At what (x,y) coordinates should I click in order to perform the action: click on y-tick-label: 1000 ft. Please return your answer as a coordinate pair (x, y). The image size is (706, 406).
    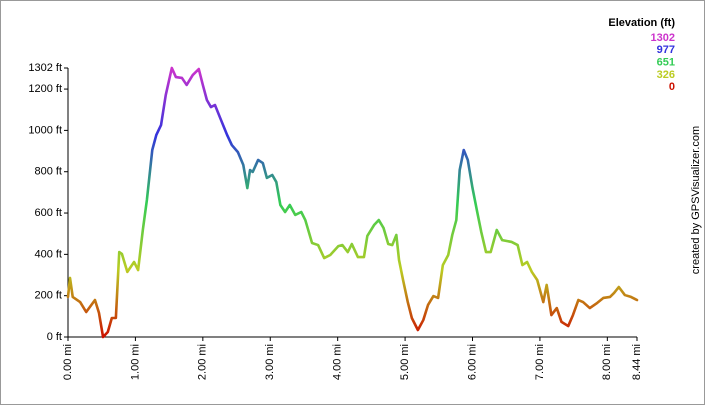
    Looking at the image, I should click on (45, 130).